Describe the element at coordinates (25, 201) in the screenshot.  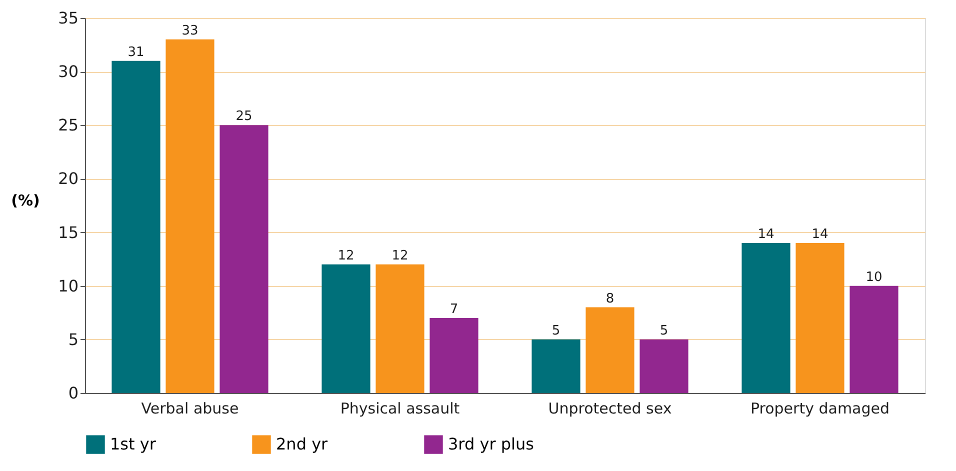
I see `y-axis-title: (%)` at that location.